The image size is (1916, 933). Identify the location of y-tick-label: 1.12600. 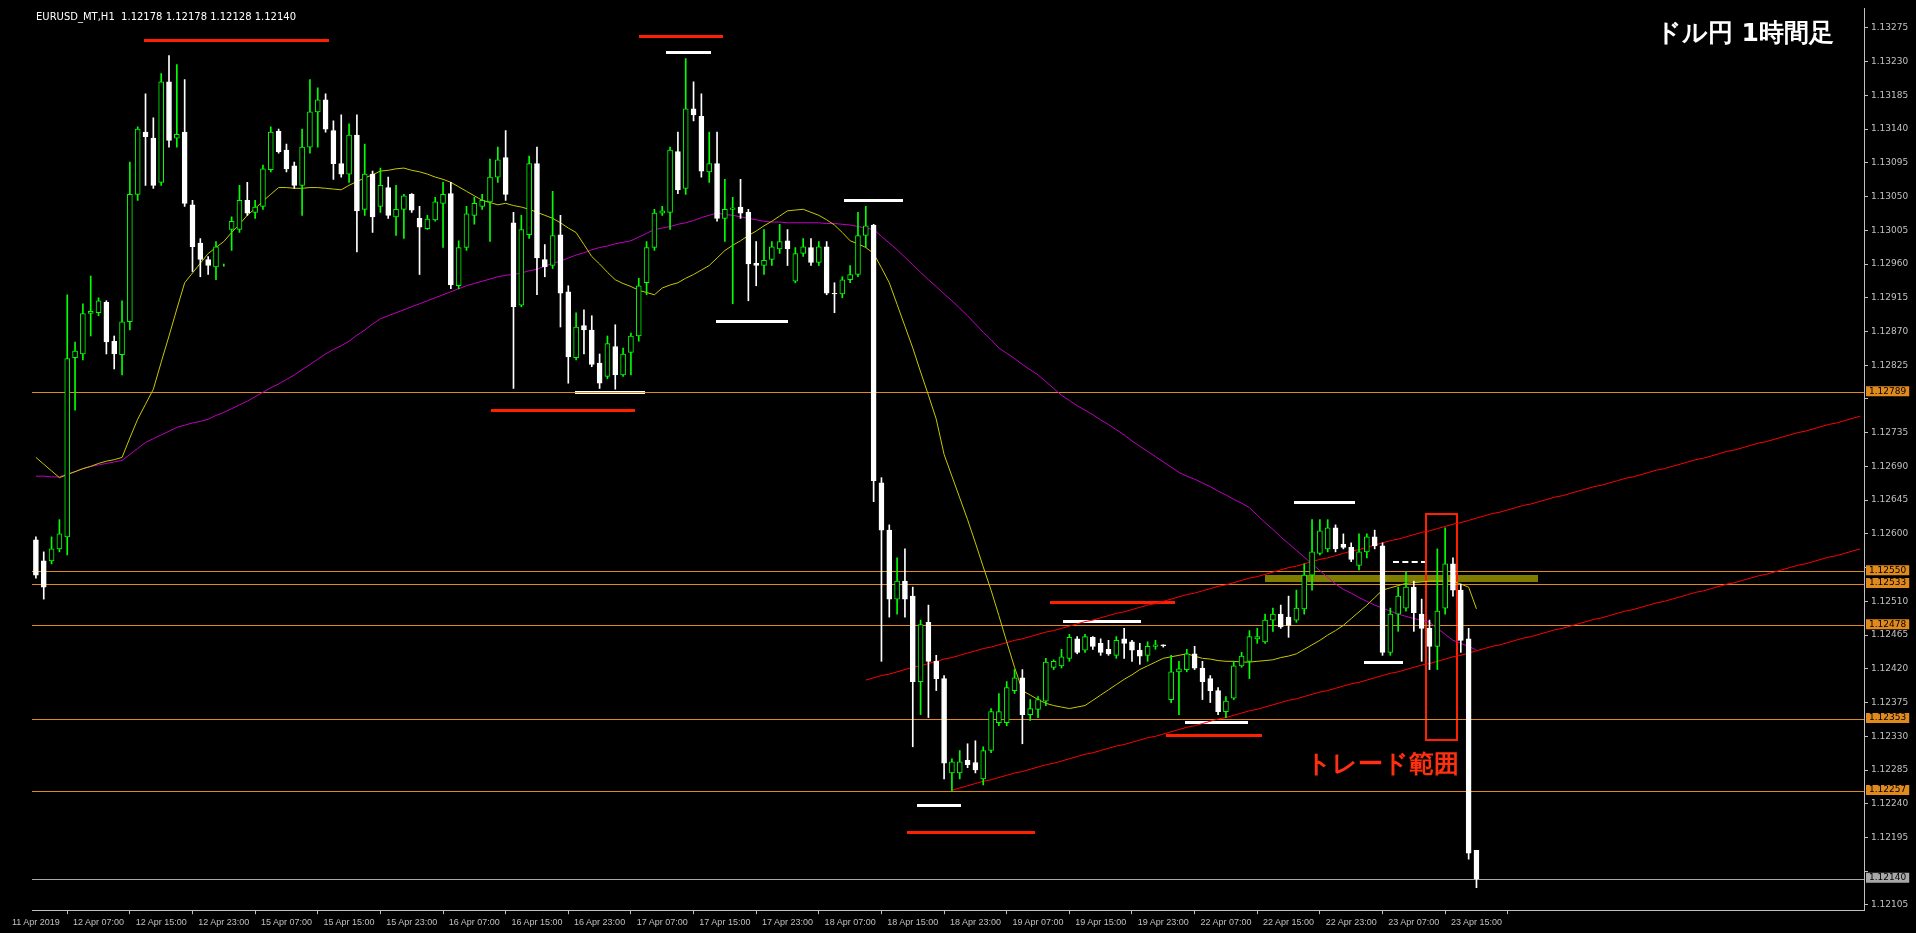
(1890, 533).